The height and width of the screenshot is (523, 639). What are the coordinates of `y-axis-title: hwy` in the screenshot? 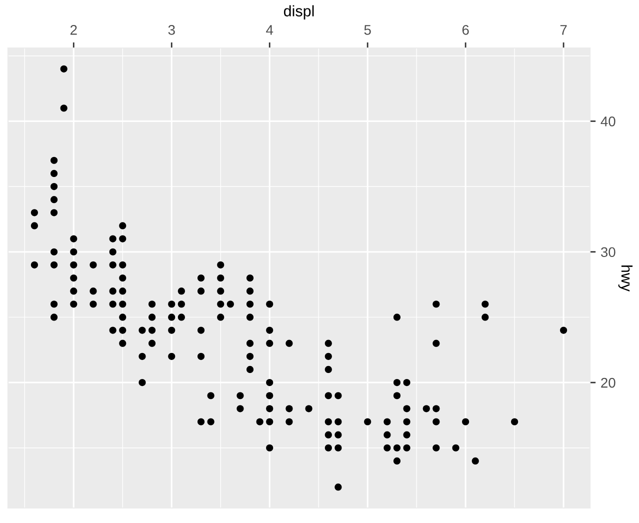 It's located at (625, 278).